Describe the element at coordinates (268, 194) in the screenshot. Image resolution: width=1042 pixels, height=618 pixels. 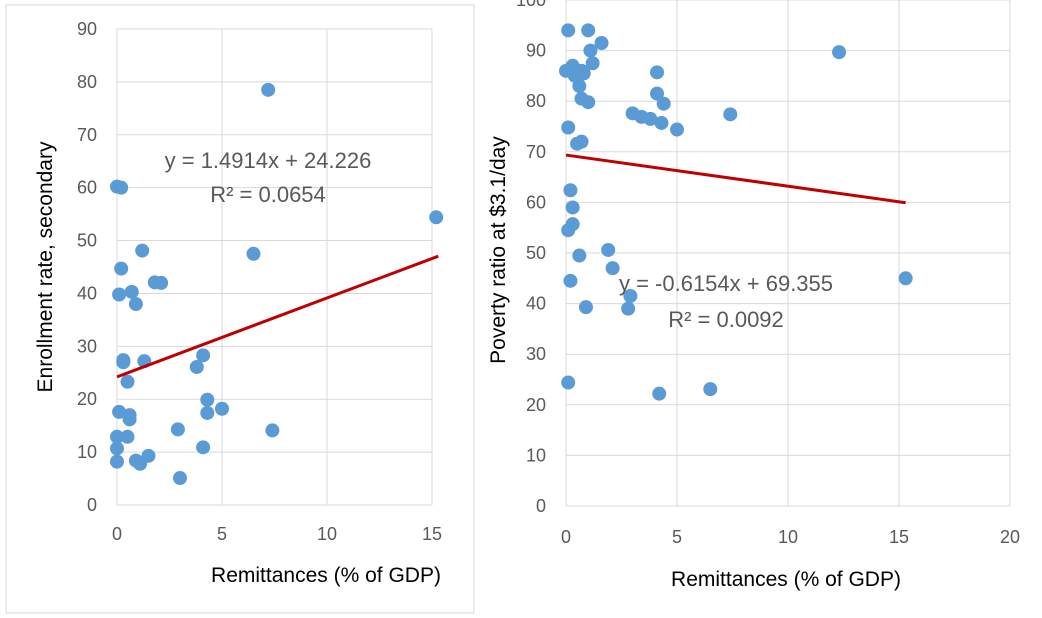
I see `r-squared-label: R² = 0.0654` at that location.